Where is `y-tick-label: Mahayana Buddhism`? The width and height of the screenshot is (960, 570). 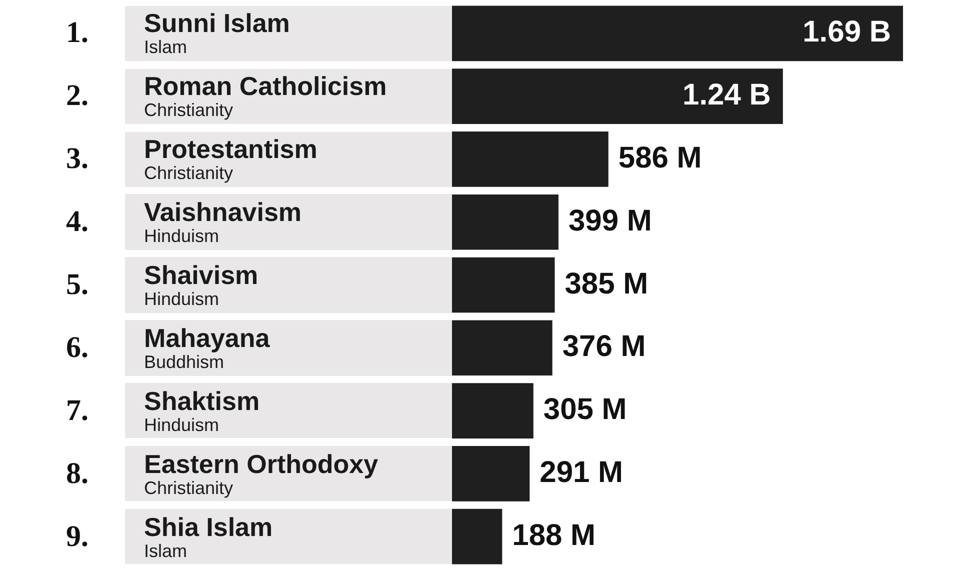 y-tick-label: Mahayana Buddhism is located at coordinates (207, 347).